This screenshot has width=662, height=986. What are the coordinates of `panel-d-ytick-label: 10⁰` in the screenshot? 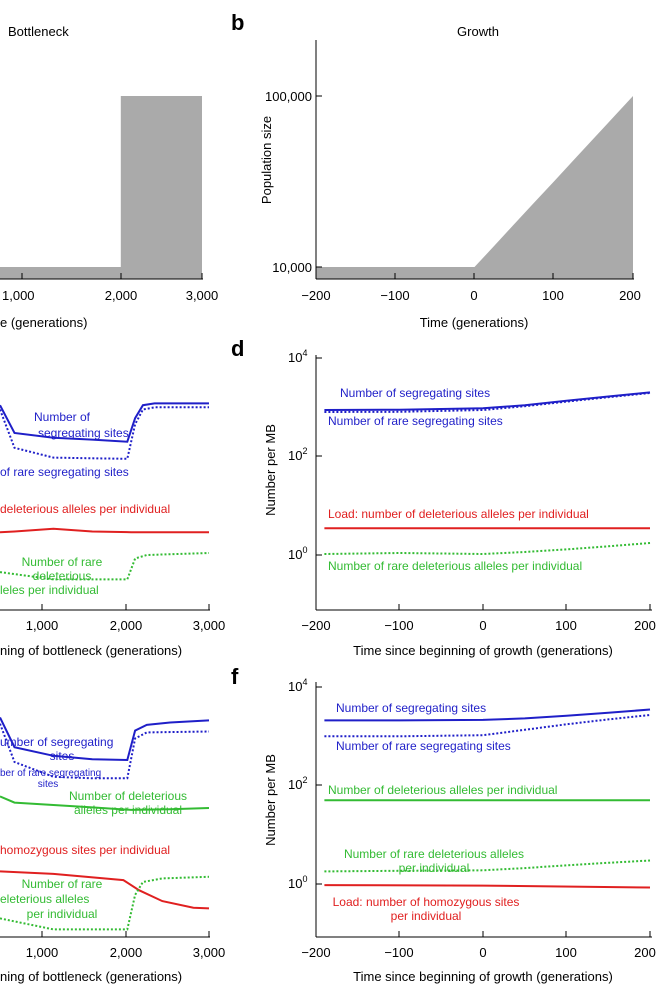 It's located at (297, 553).